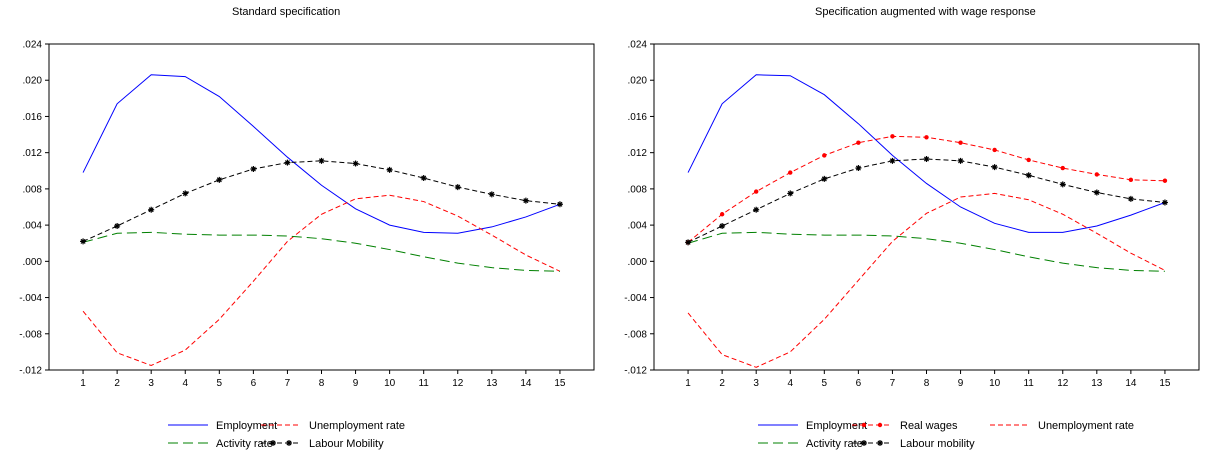  What do you see at coordinates (83, 383) in the screenshot?
I see `x-tick-label: 1` at bounding box center [83, 383].